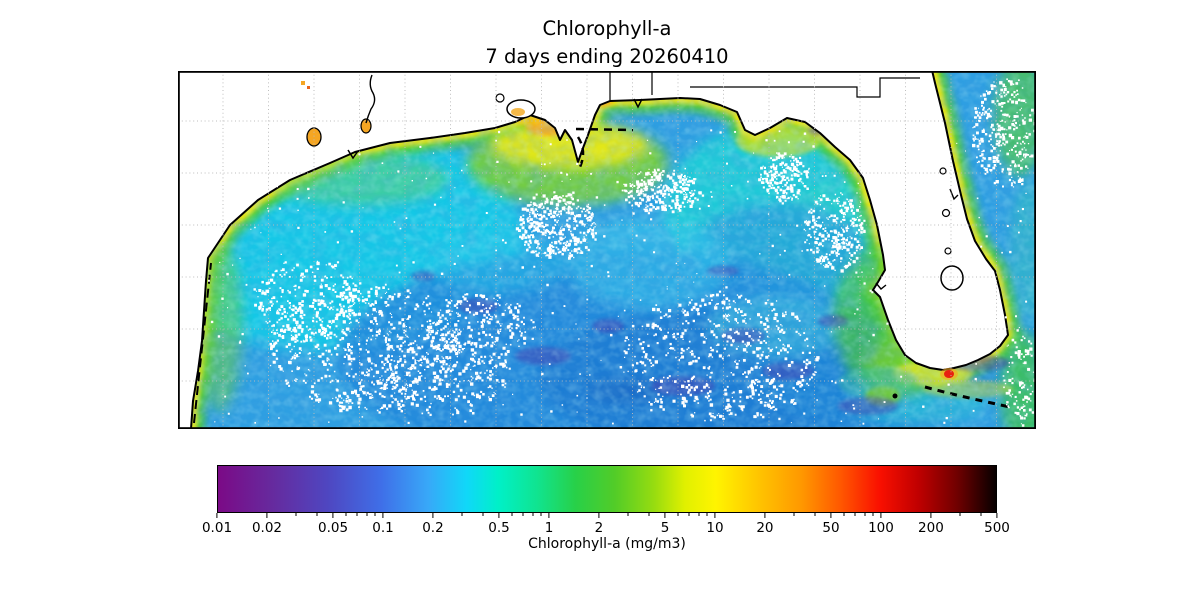 The height and width of the screenshot is (600, 1183). Describe the element at coordinates (549, 528) in the screenshot. I see `colorbar-tick-label: 1` at that location.